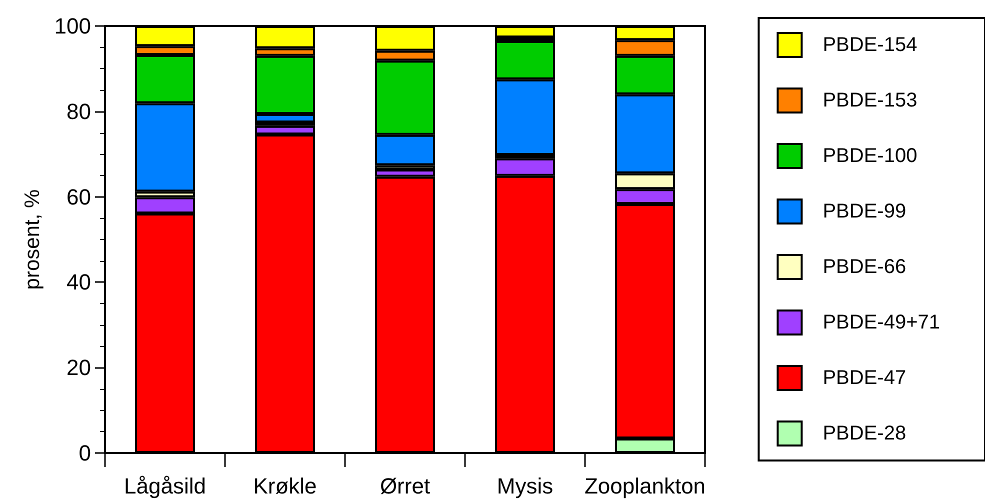 The width and height of the screenshot is (985, 499). I want to click on x-tick-label: Ørret, so click(405, 486).